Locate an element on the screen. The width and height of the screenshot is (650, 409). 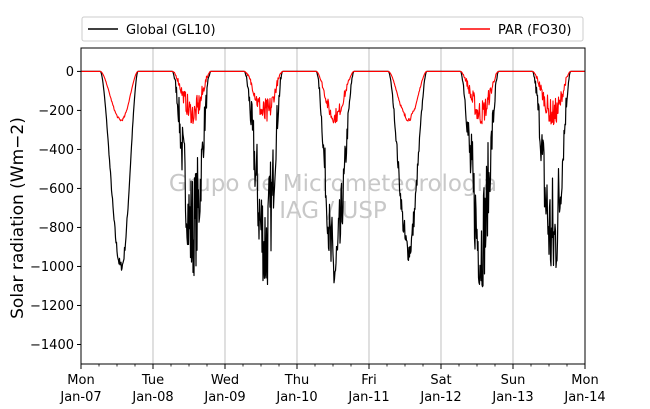
x-tick-label-date: Jan-12 is located at coordinates (440, 397).